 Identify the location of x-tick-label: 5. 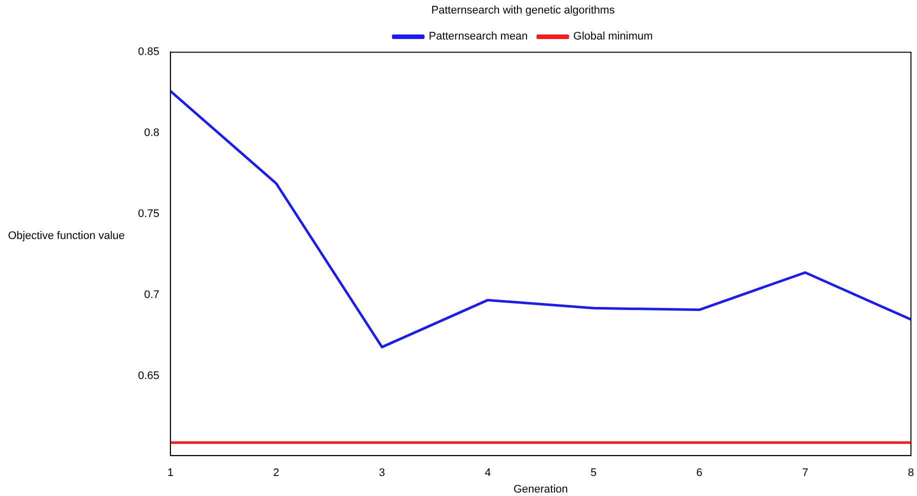
(593, 473).